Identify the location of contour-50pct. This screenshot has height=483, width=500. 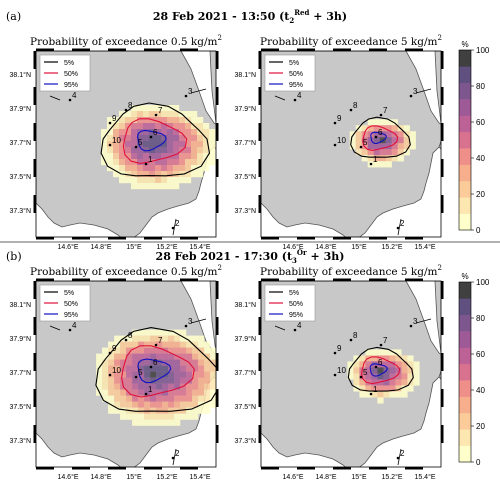
(381, 370).